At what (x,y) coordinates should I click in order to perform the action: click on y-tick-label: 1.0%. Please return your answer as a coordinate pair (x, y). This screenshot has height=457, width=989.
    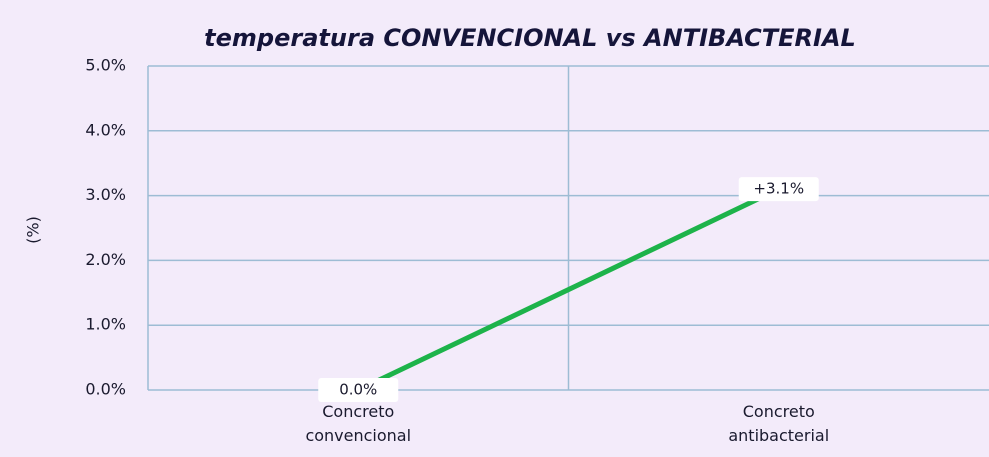
    Looking at the image, I should click on (105, 324).